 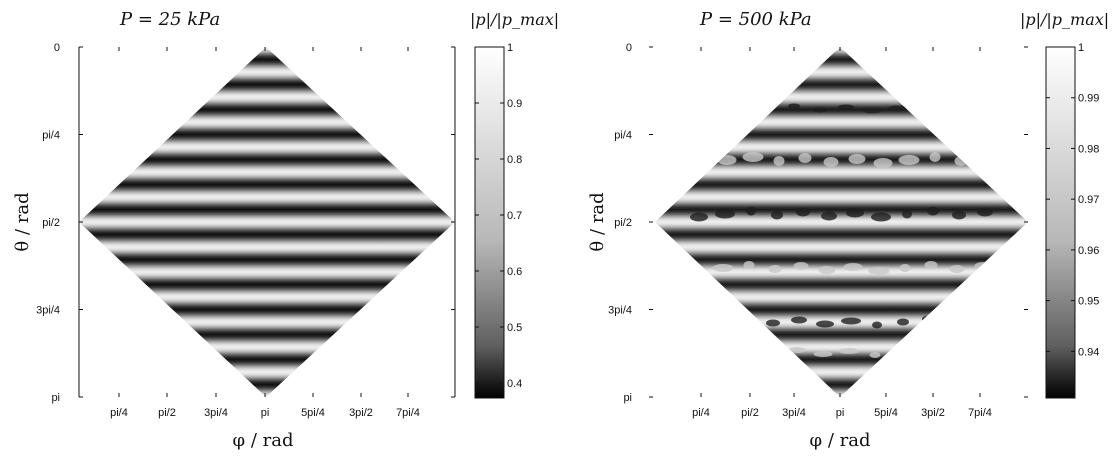 What do you see at coordinates (514, 204) in the screenshot?
I see `colorbar: |p|/|p_max| 1 0.9 0.8 0.7 0.6 0.5 0.4` at bounding box center [514, 204].